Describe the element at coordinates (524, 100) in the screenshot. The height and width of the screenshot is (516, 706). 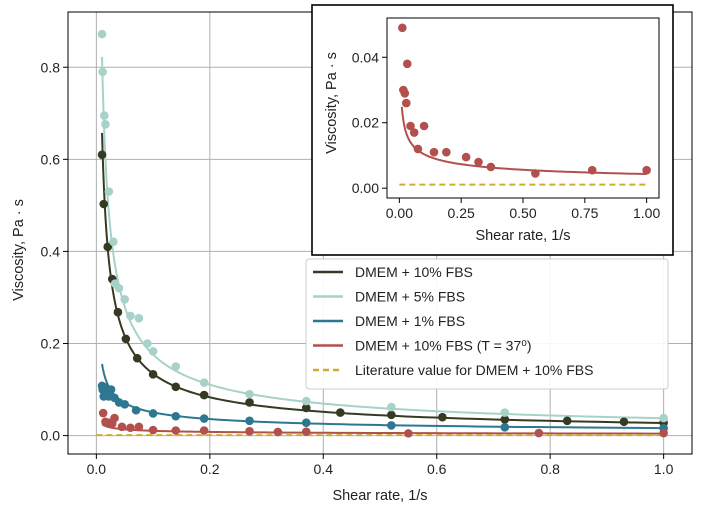
I see `inset-series-points` at that location.